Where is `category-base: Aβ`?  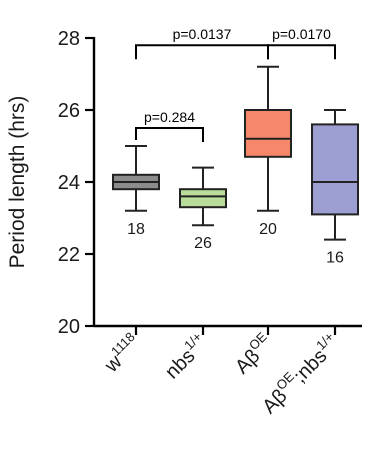 category-base: Aβ is located at coordinates (274, 401).